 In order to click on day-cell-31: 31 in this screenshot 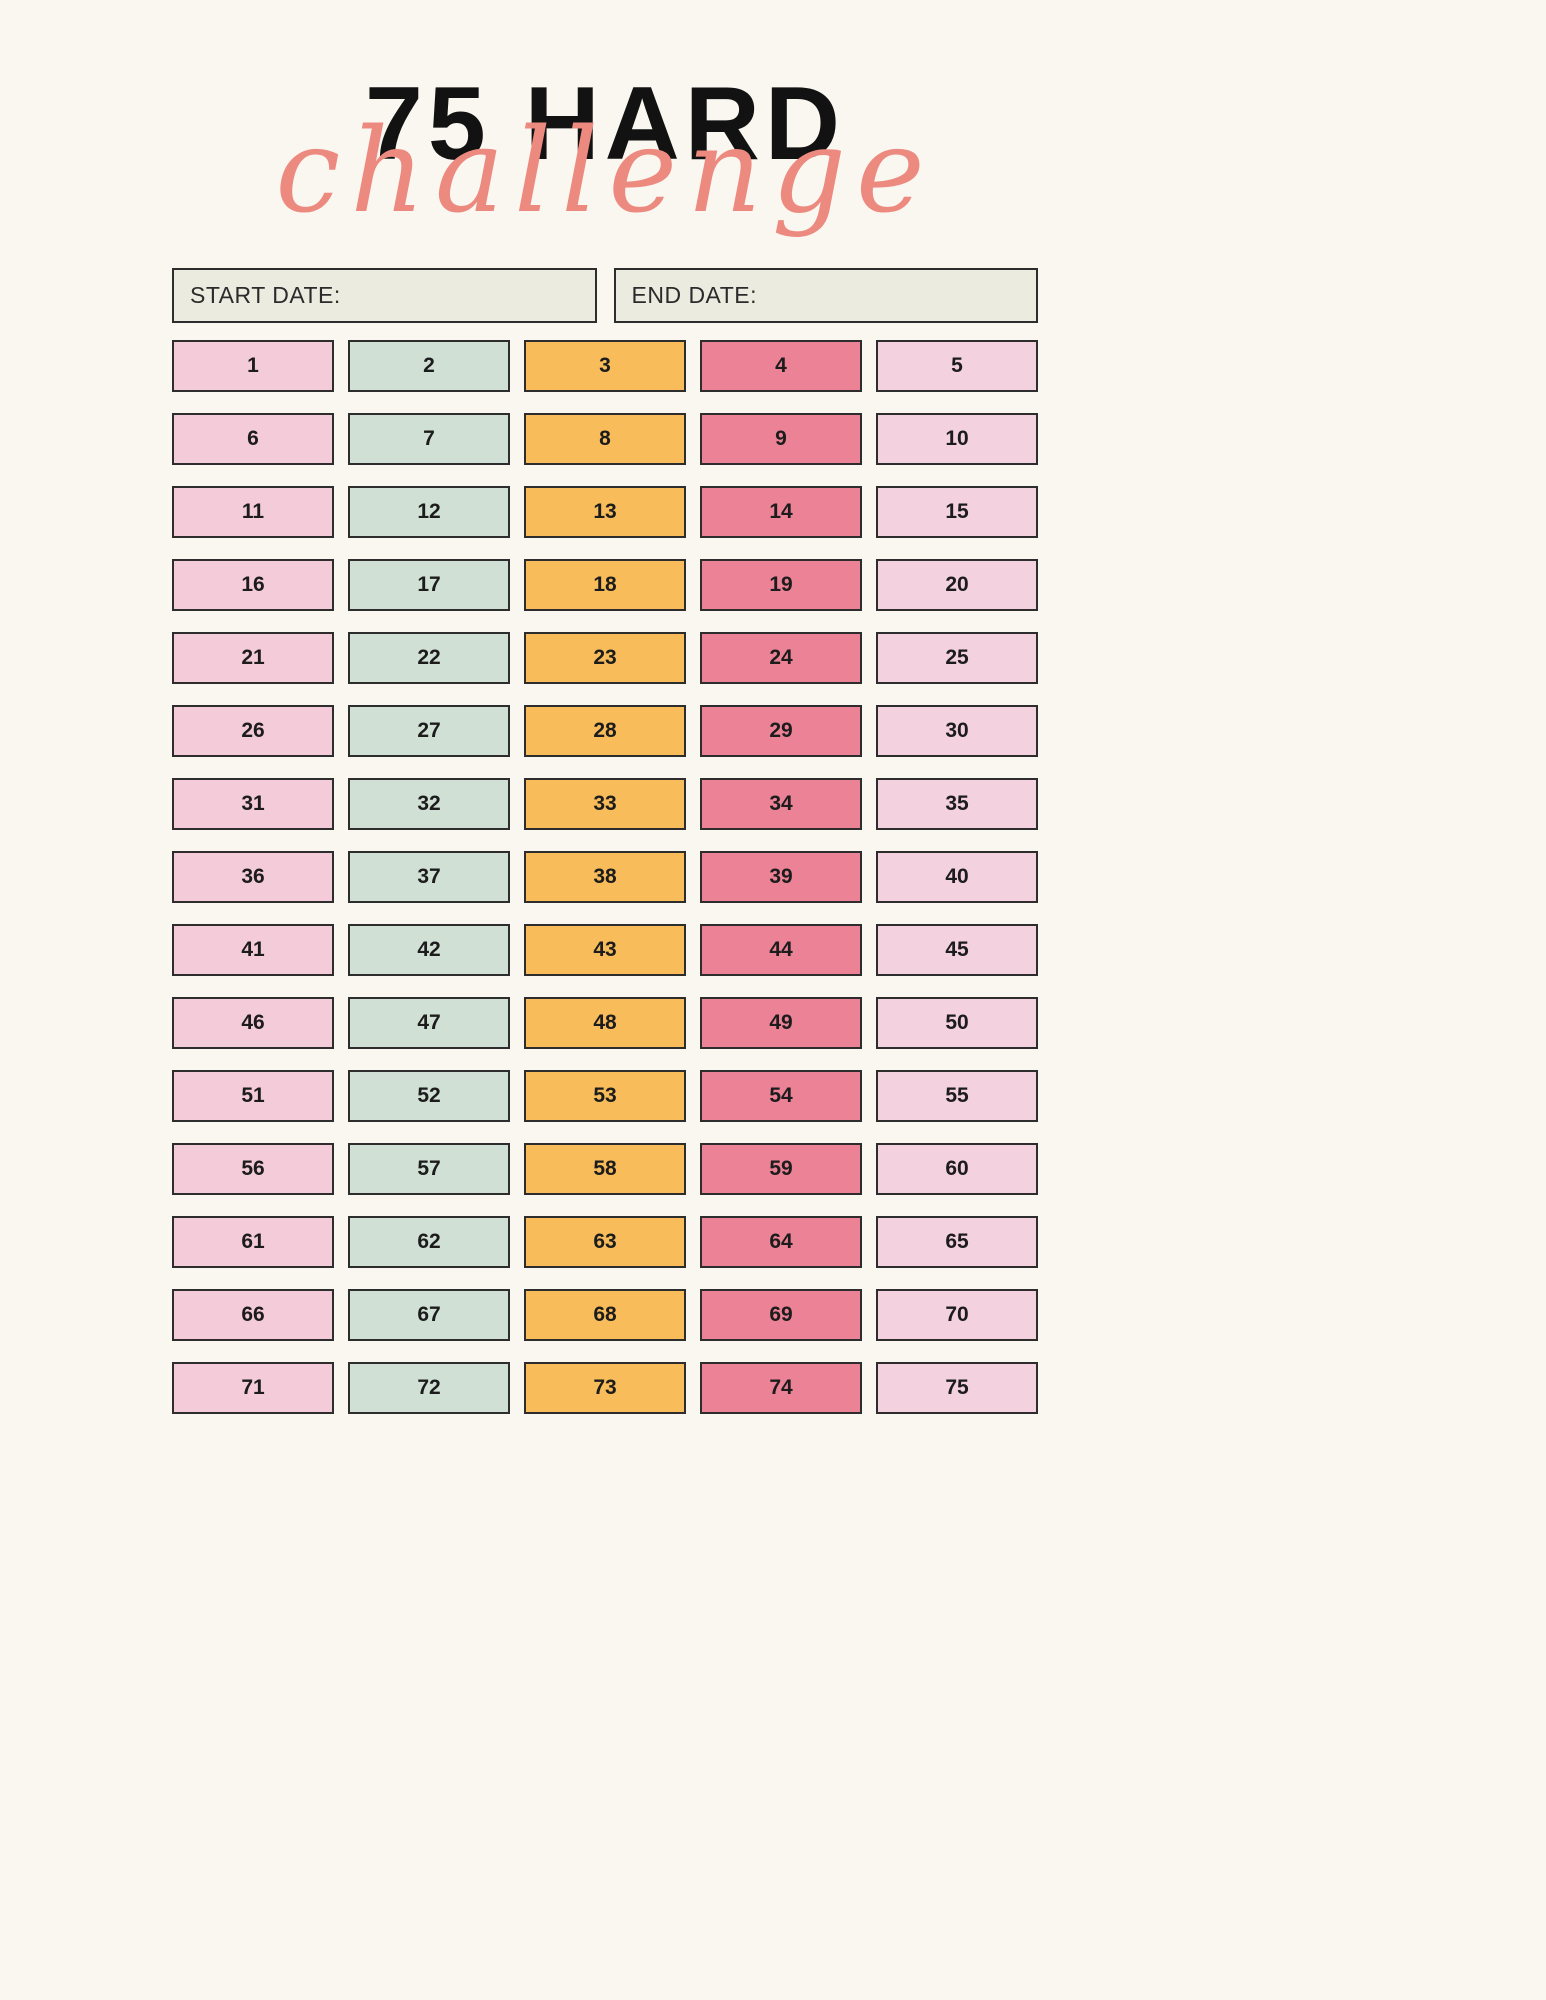, I will do `click(253, 803)`.